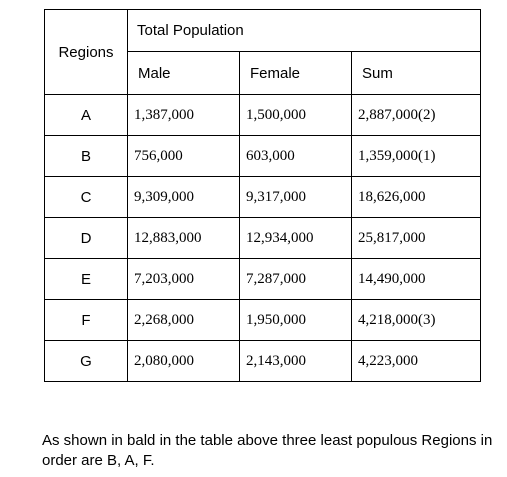 The height and width of the screenshot is (477, 507). Describe the element at coordinates (86, 156) in the screenshot. I see `region-cell: B` at that location.